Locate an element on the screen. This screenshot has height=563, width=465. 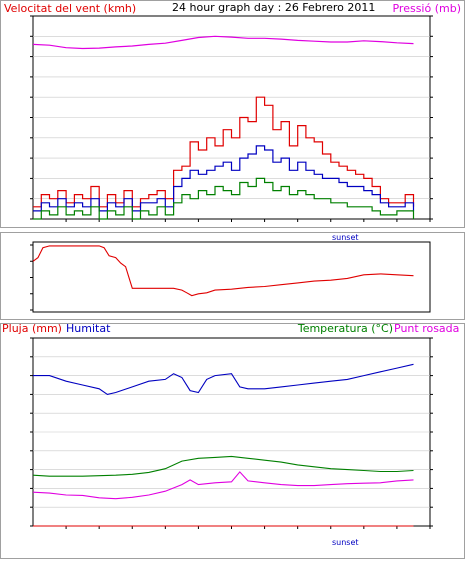
wind-average-series is located at coordinates (224, 178).